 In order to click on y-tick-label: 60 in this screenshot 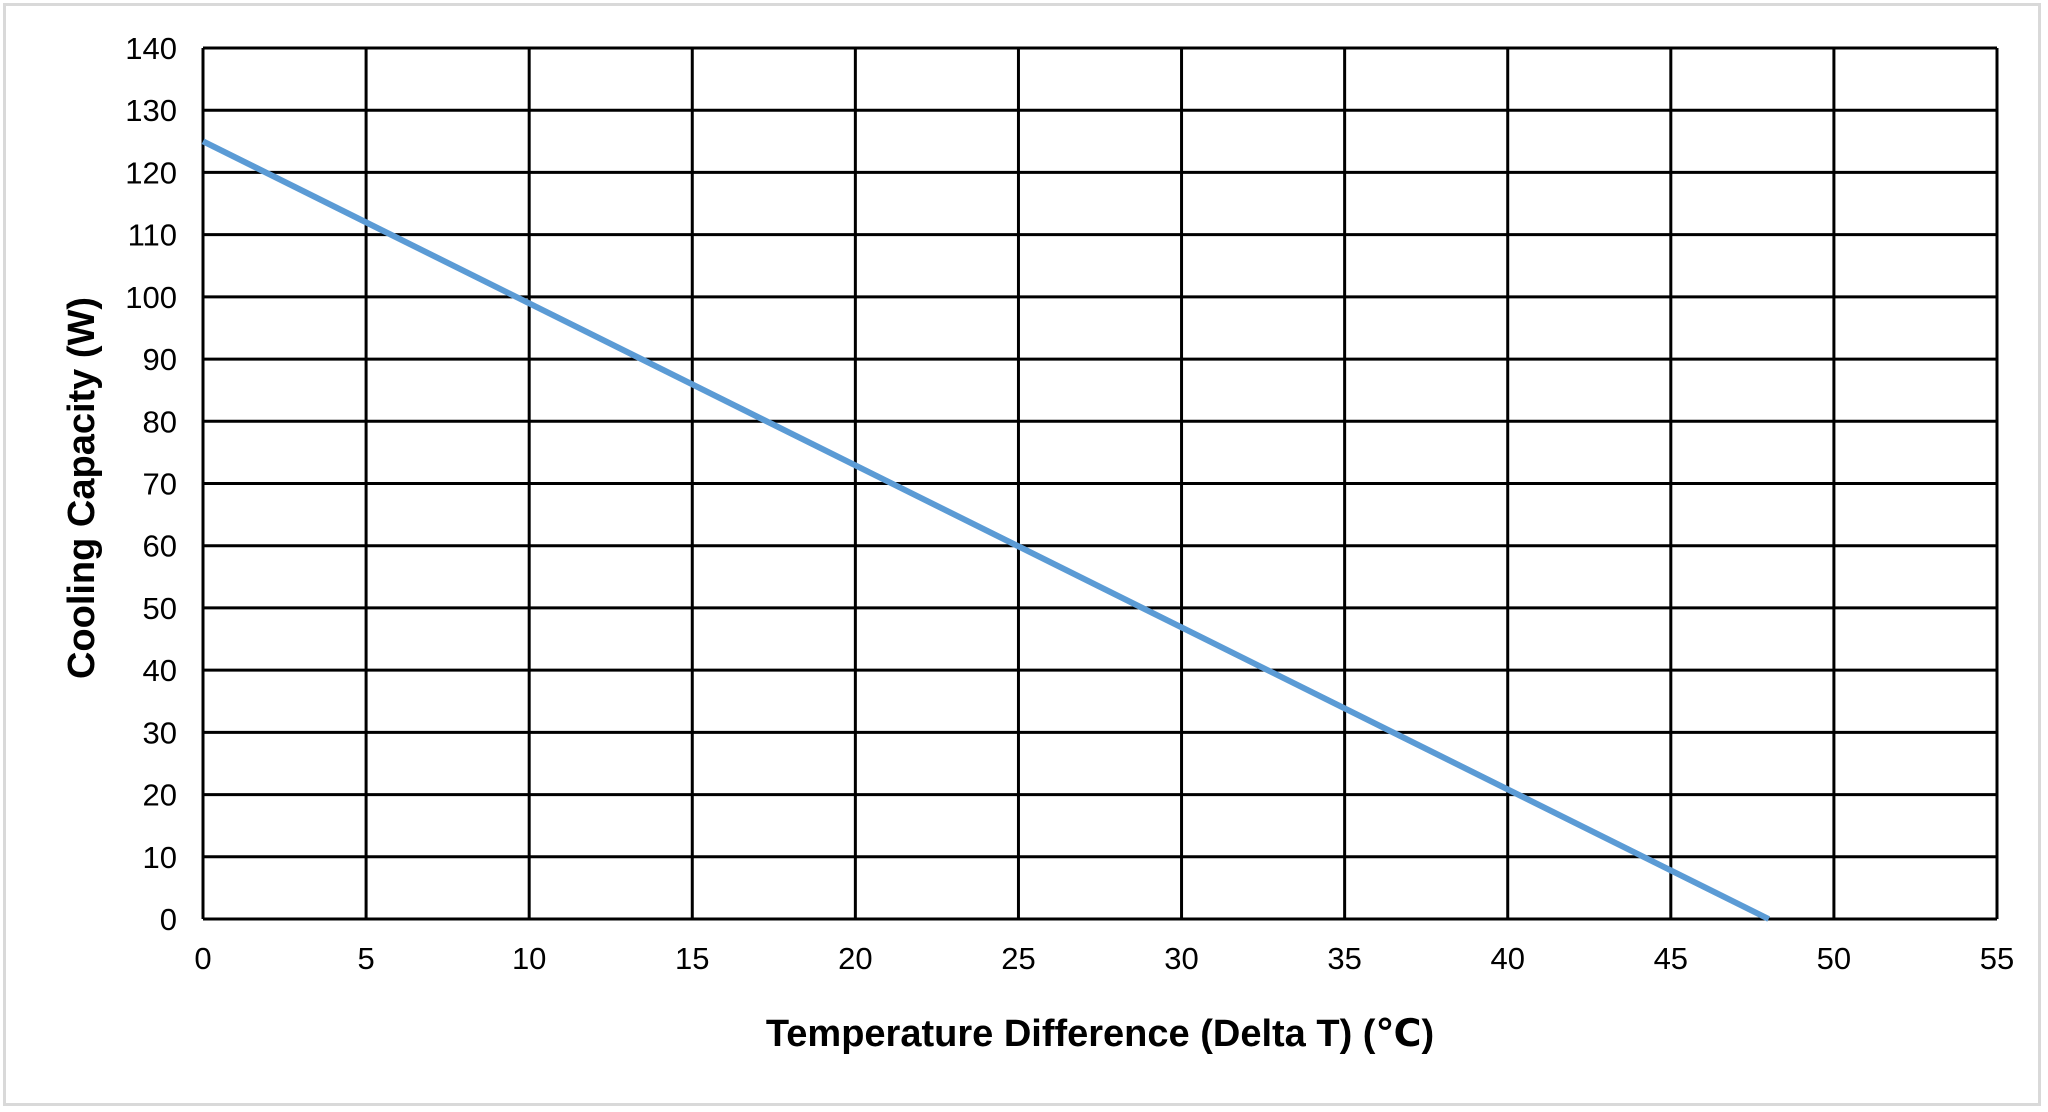, I will do `click(160, 546)`.